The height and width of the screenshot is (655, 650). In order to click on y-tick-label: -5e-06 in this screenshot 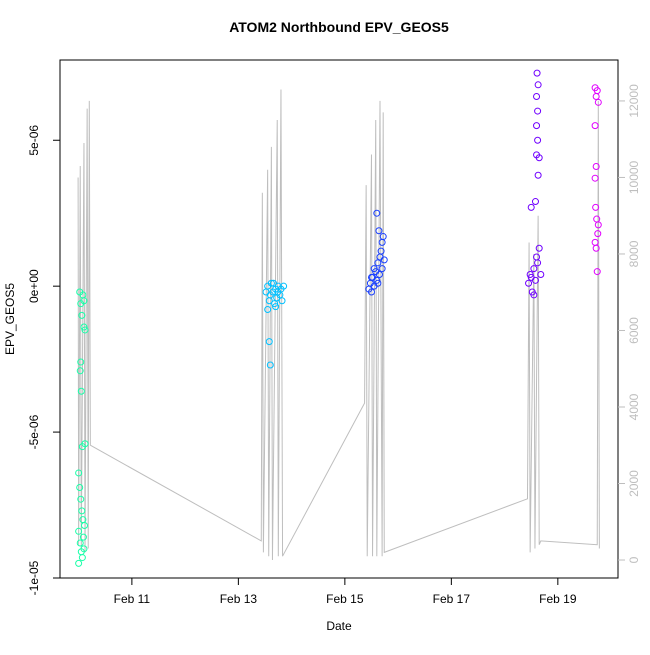, I will do `click(34, 431)`.